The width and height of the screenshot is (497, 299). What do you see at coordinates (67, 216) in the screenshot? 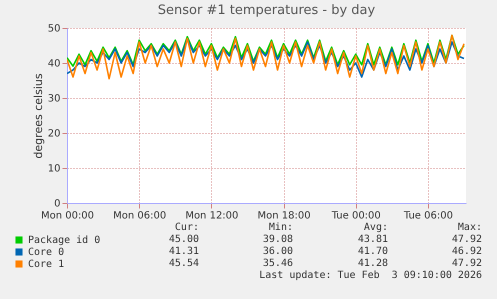
I see `x-tick-label: Mon 00:00` at bounding box center [67, 216].